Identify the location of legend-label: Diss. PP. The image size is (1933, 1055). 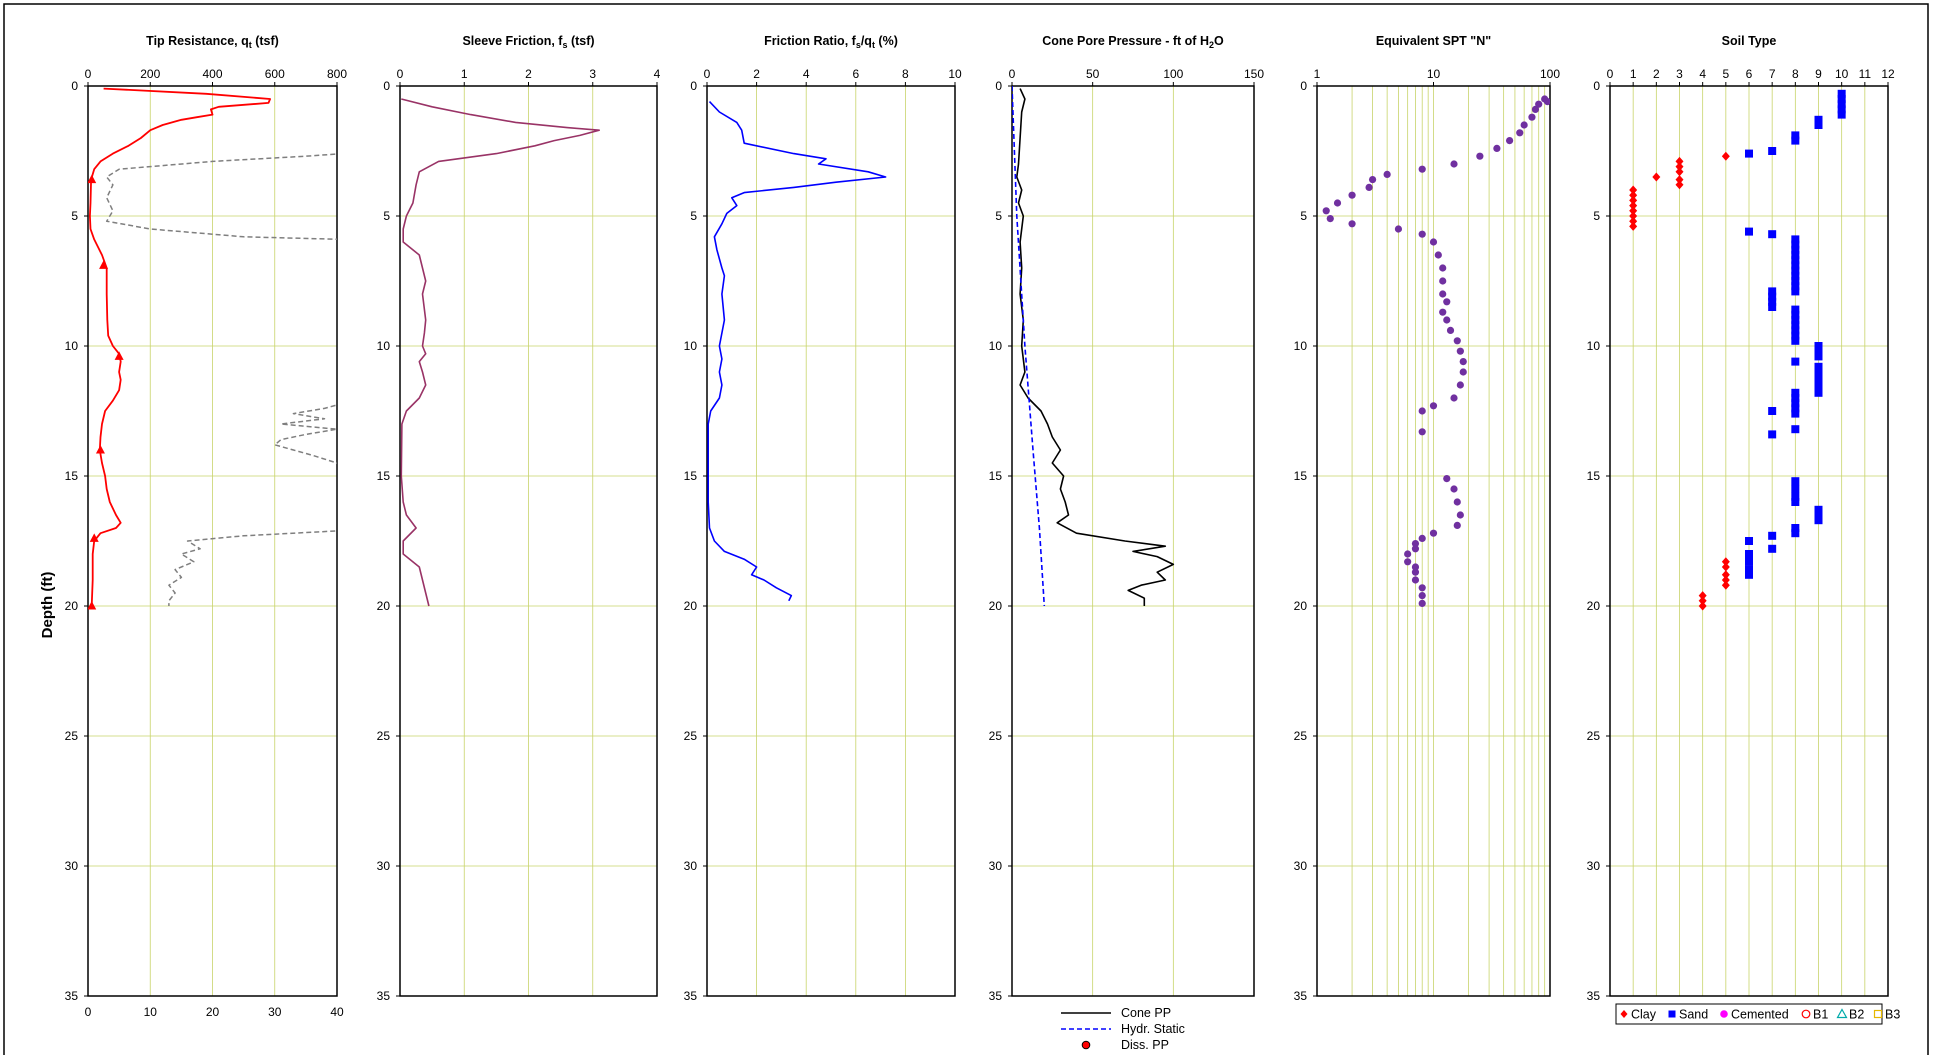
(1145, 1045).